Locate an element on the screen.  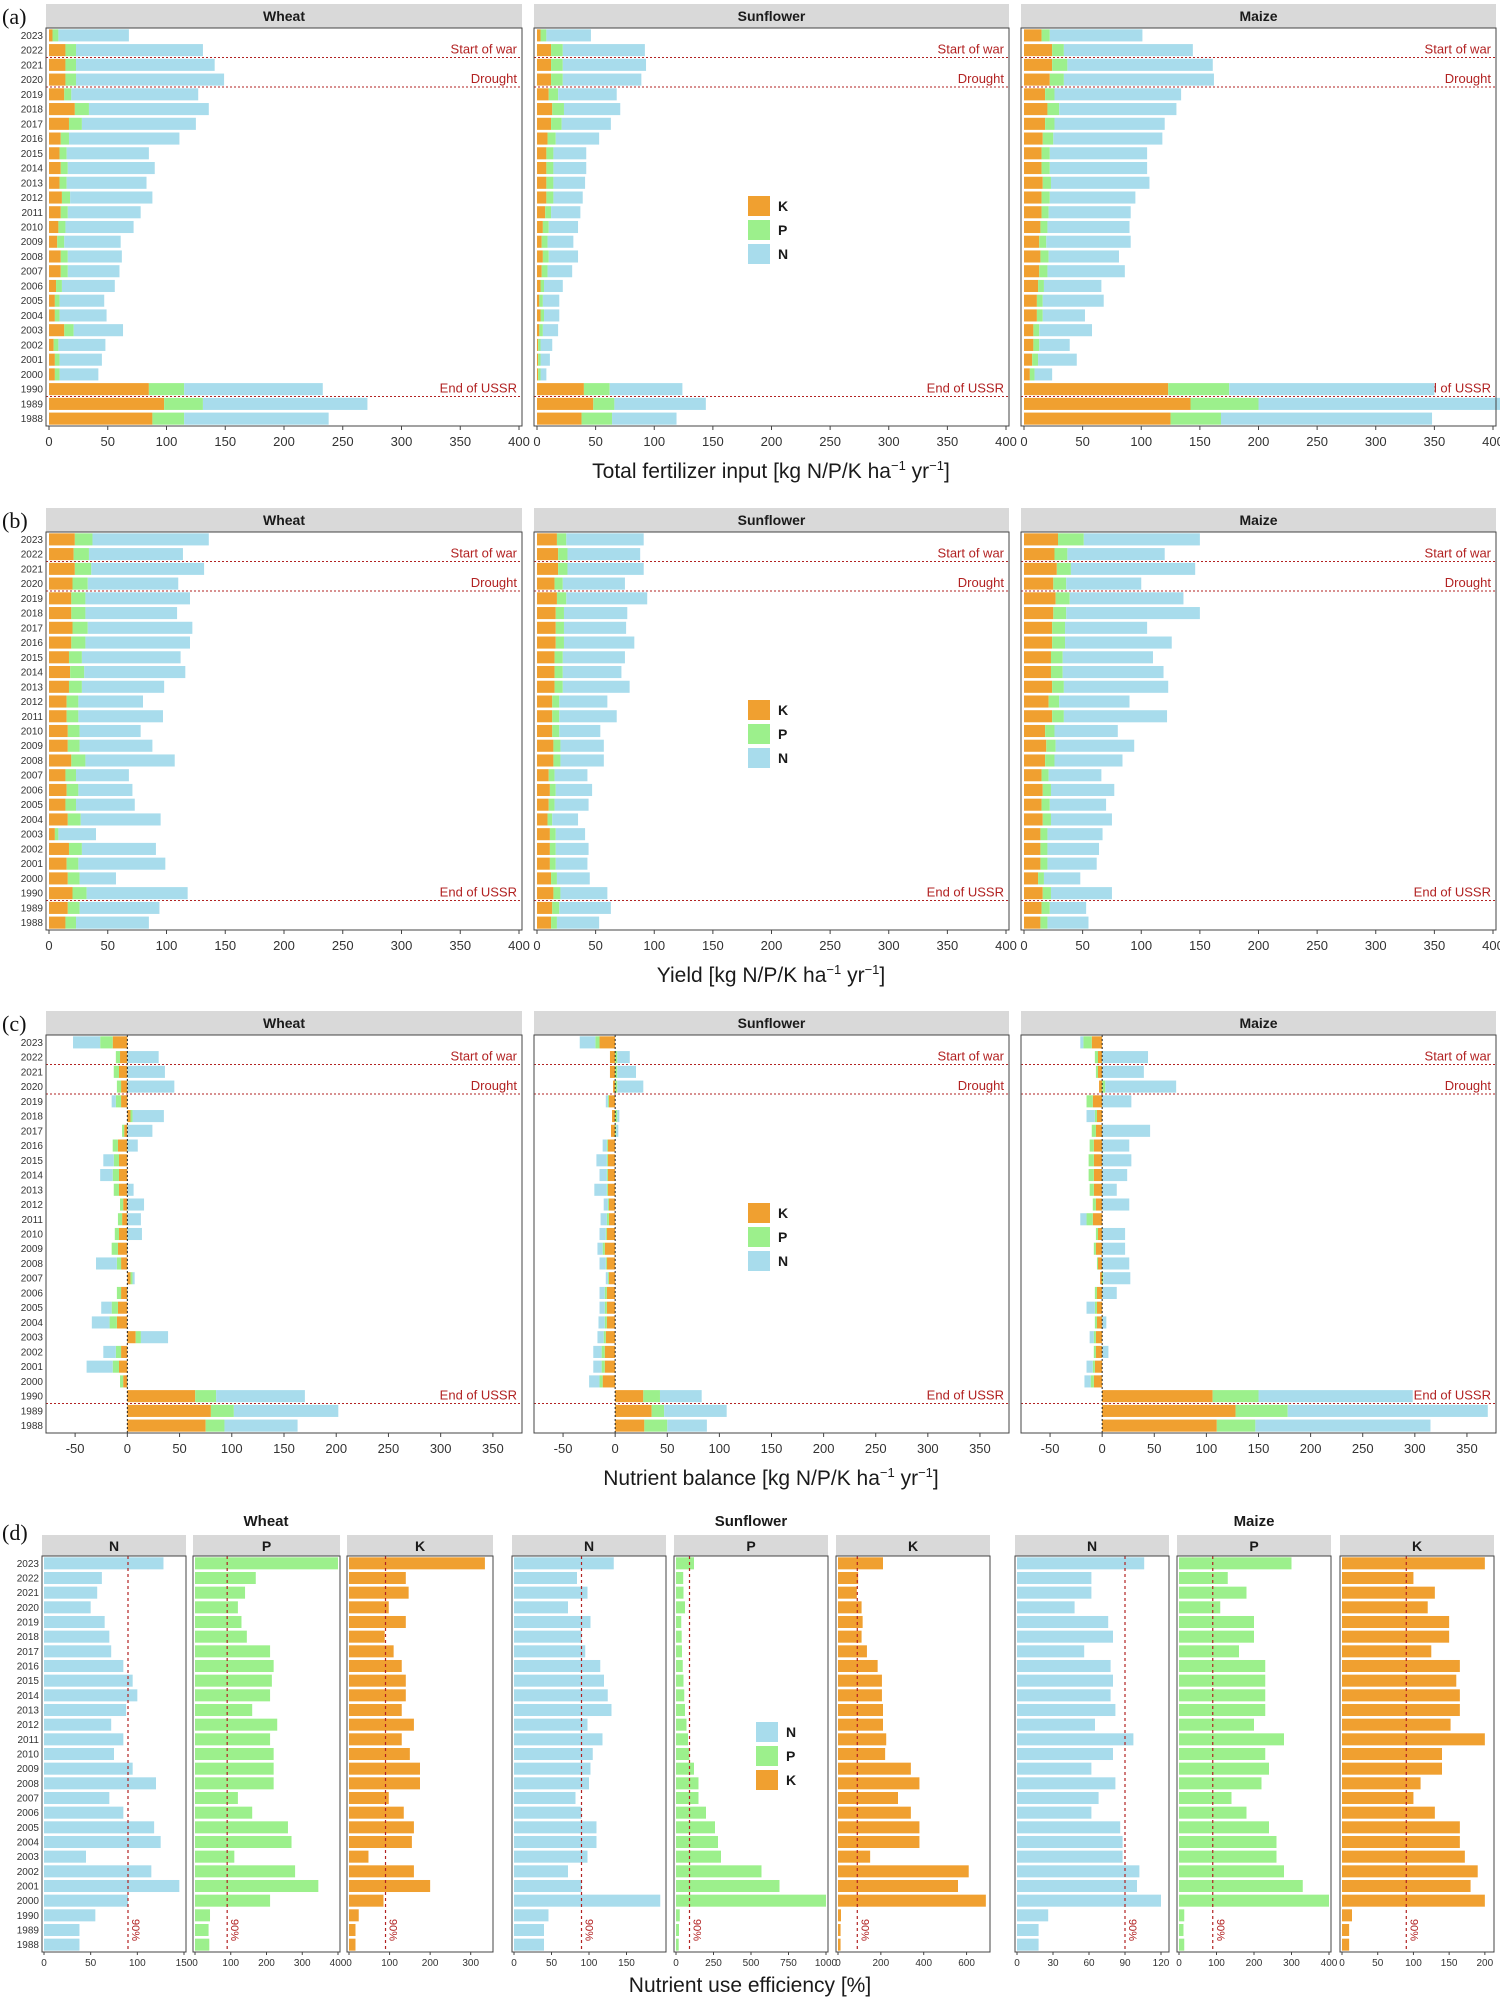
legend-label-P: P is located at coordinates (782, 230).